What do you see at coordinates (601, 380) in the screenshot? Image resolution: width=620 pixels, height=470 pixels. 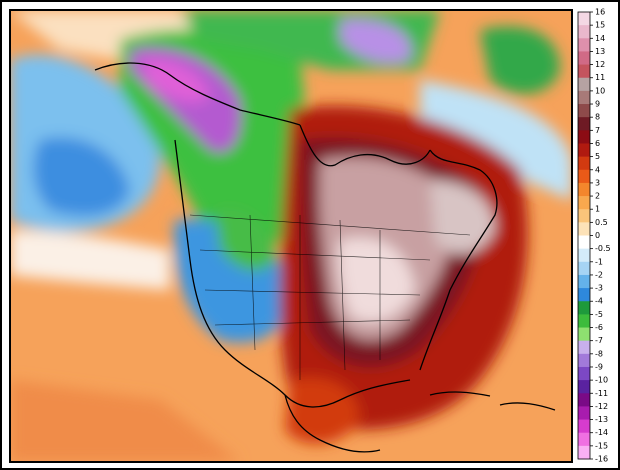 I see `colorbar-label: -10` at bounding box center [601, 380].